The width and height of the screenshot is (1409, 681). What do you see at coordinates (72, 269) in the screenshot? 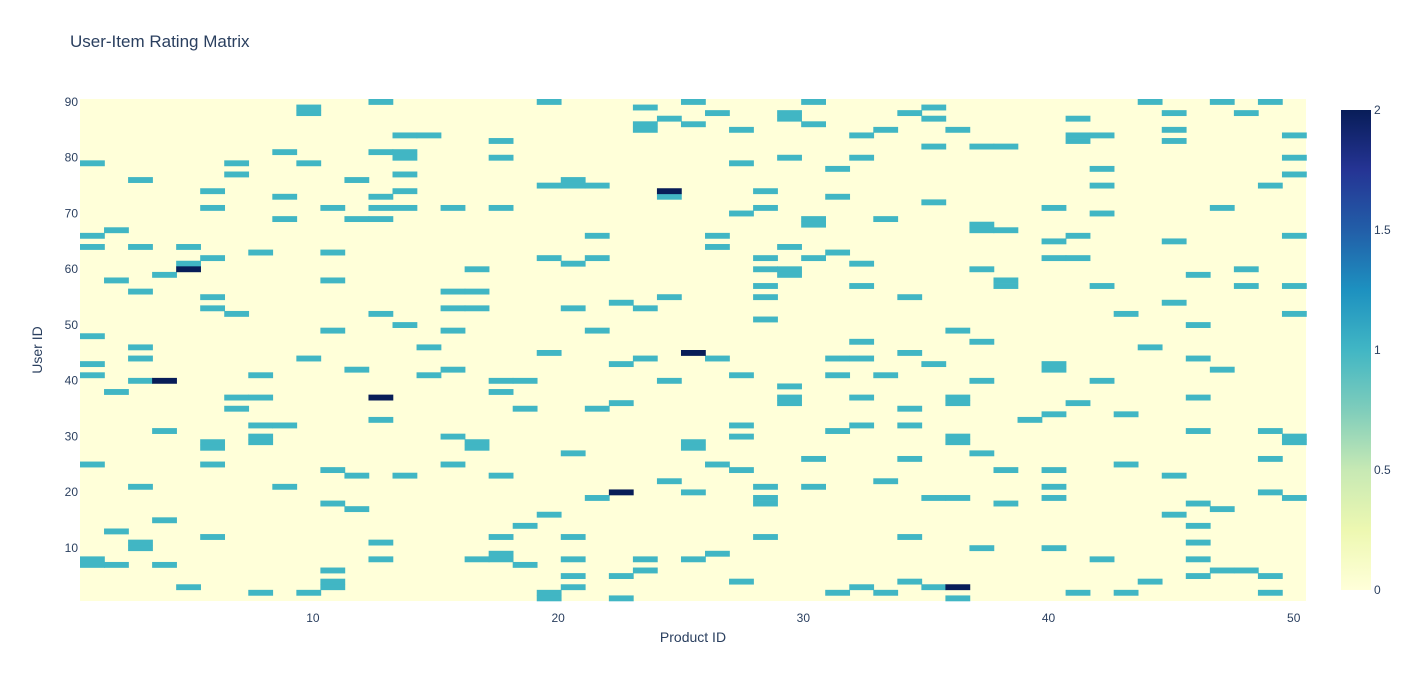
I see `y-tick-label: 60` at bounding box center [72, 269].